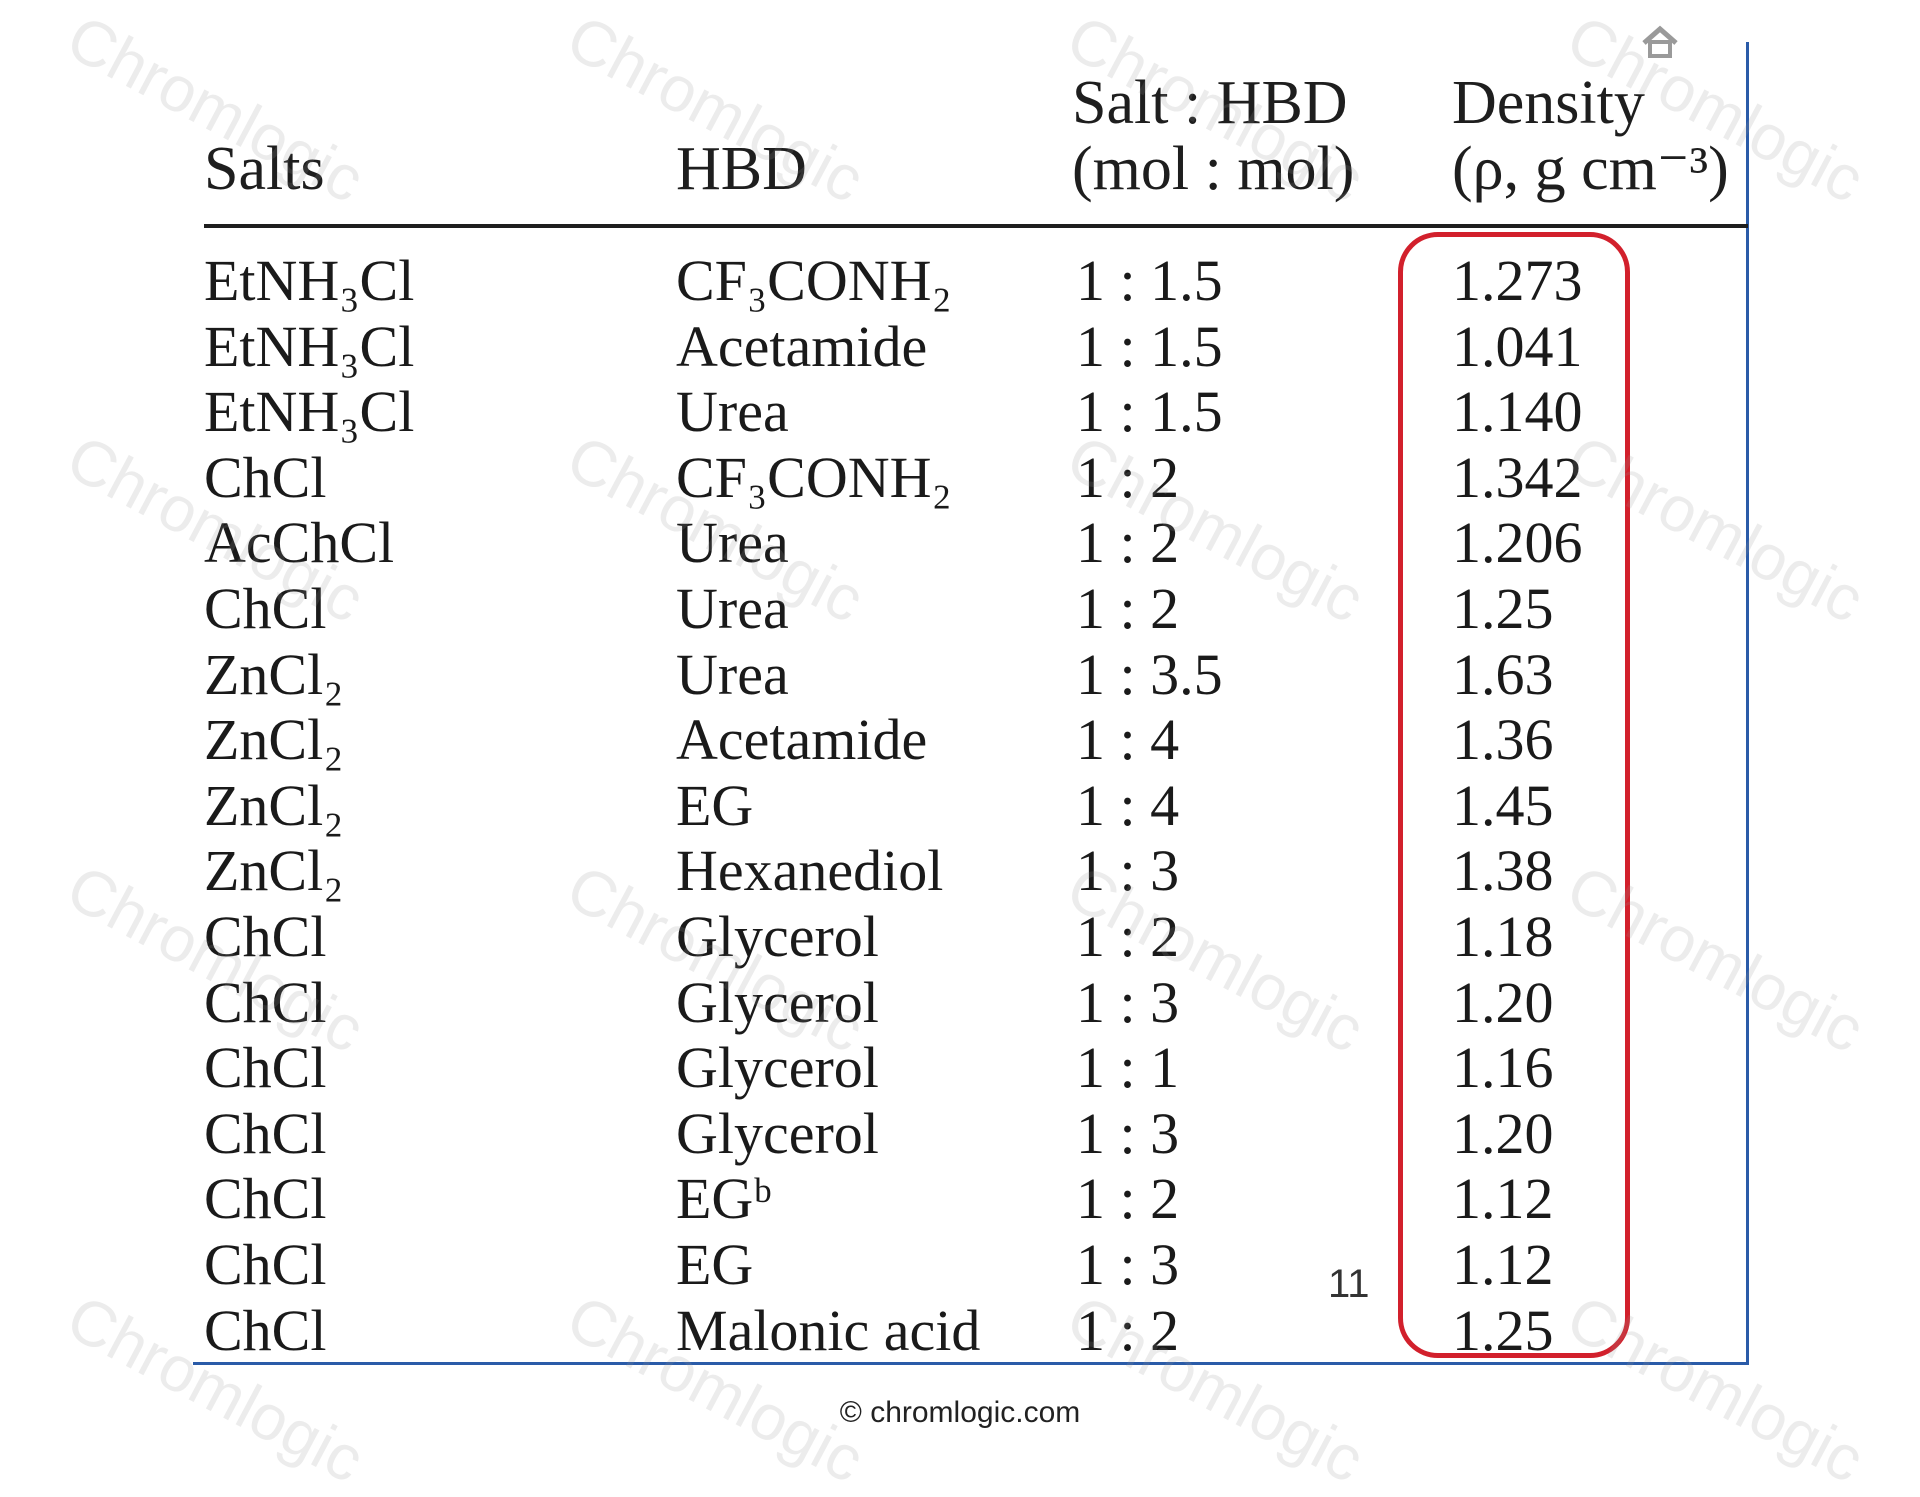  What do you see at coordinates (960, 1199) in the screenshot?
I see `table-row: ChCl EGᵇ 1 : 2 1.12` at bounding box center [960, 1199].